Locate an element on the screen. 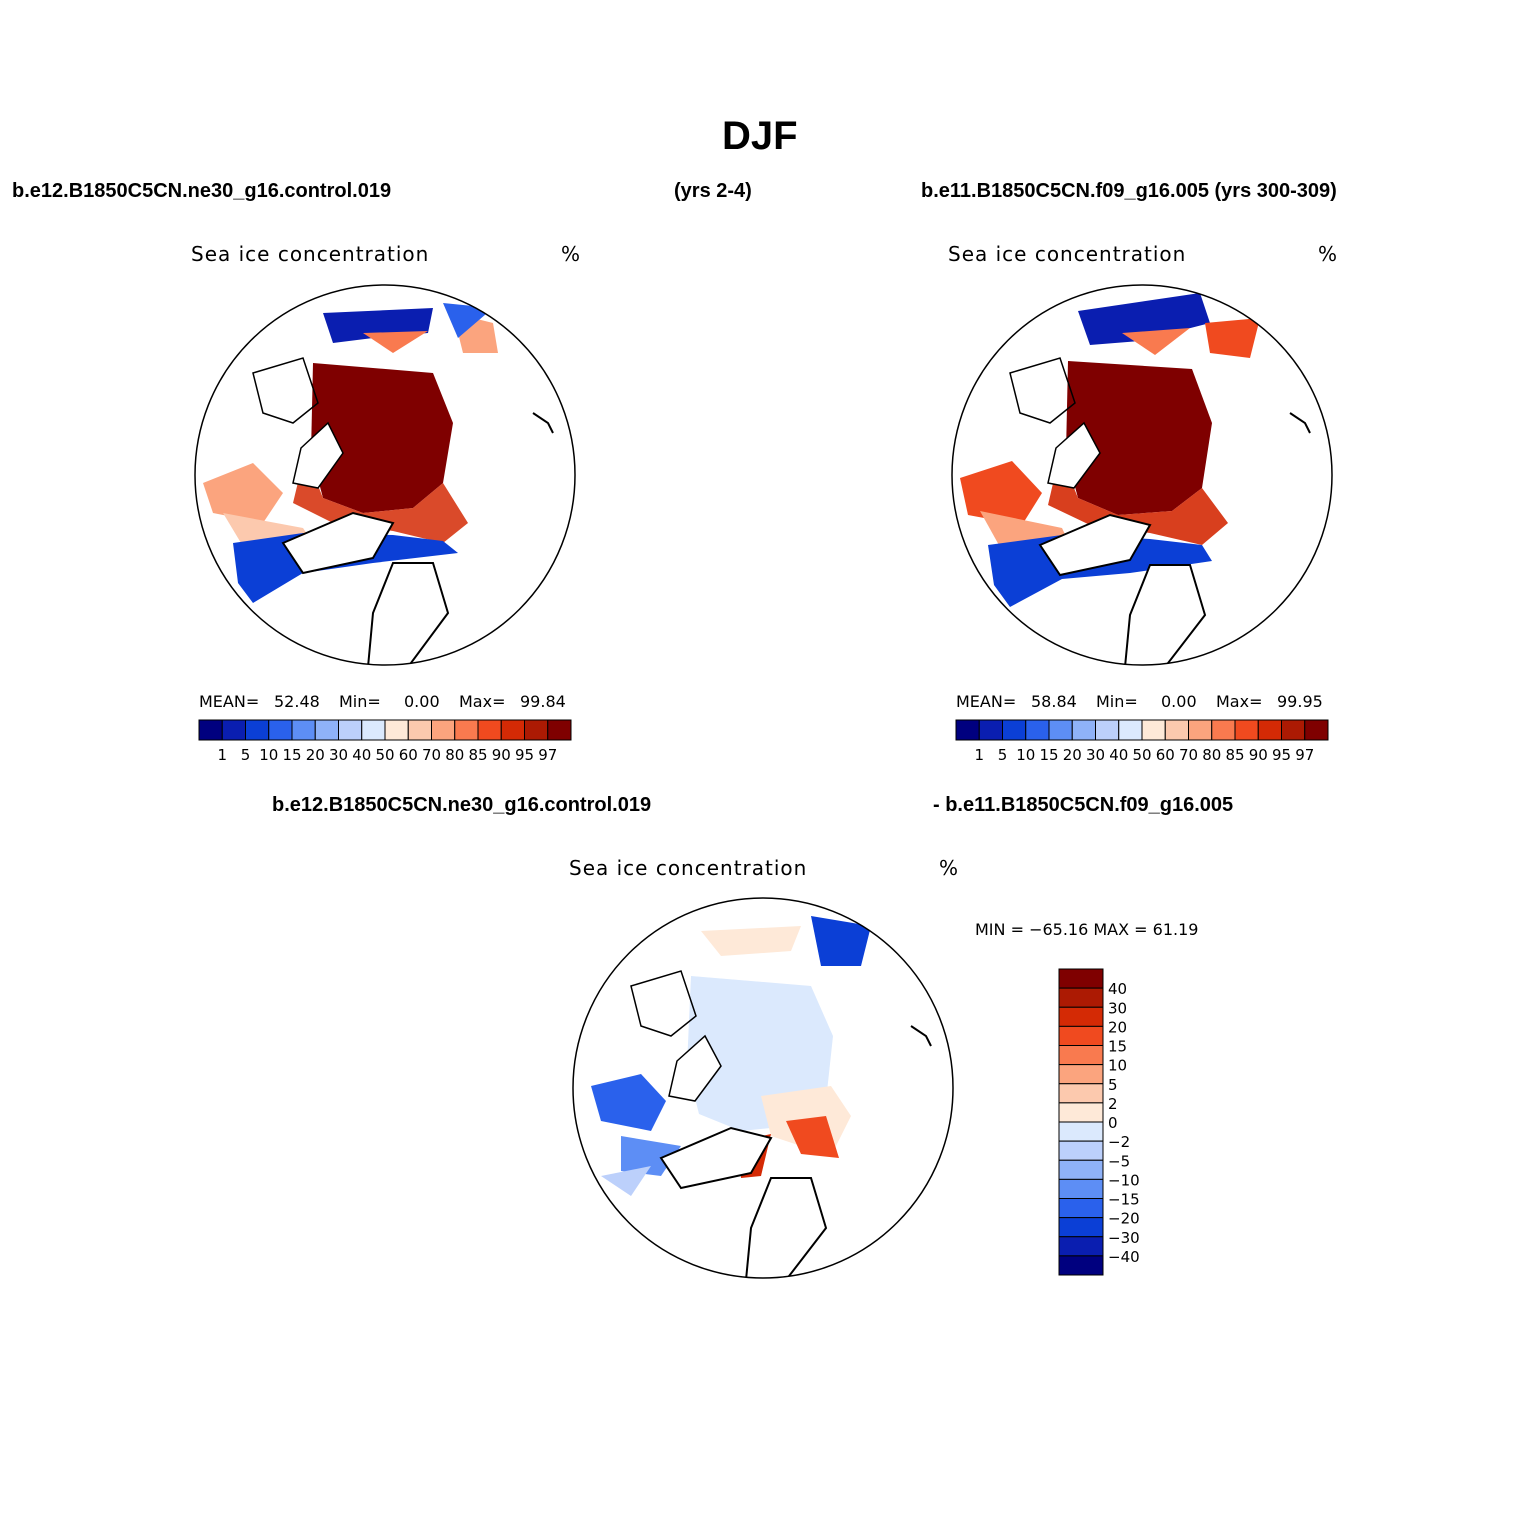 The height and width of the screenshot is (1525, 1525). diff-colorbar-tick-label: 40 is located at coordinates (1117, 989).